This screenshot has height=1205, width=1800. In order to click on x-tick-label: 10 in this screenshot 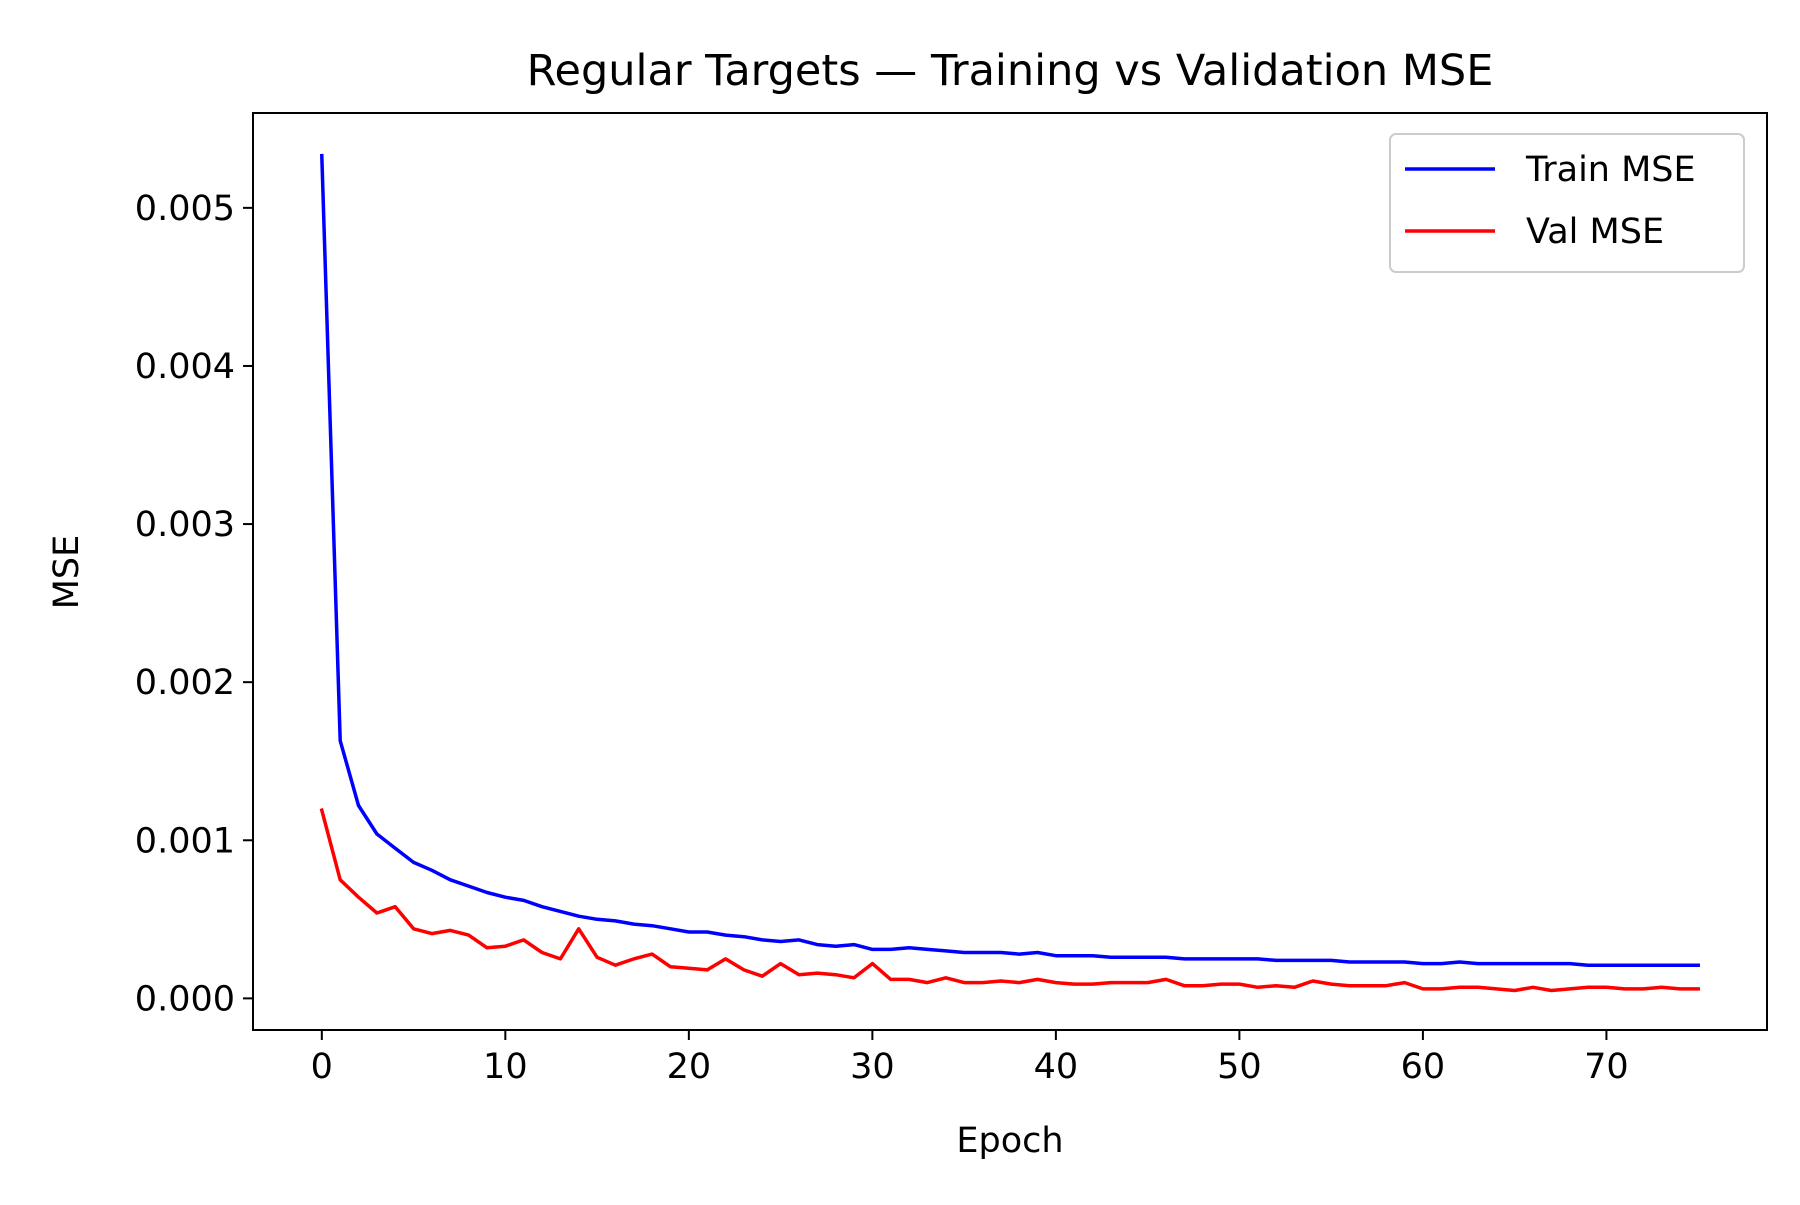, I will do `click(505, 1067)`.